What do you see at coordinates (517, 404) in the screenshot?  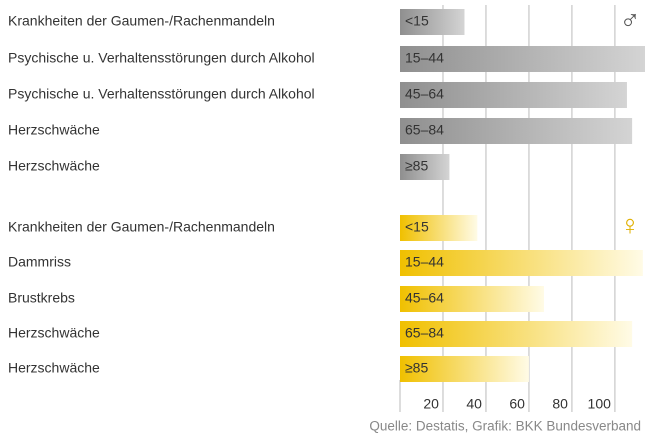 I see `x-tick-label: 60` at bounding box center [517, 404].